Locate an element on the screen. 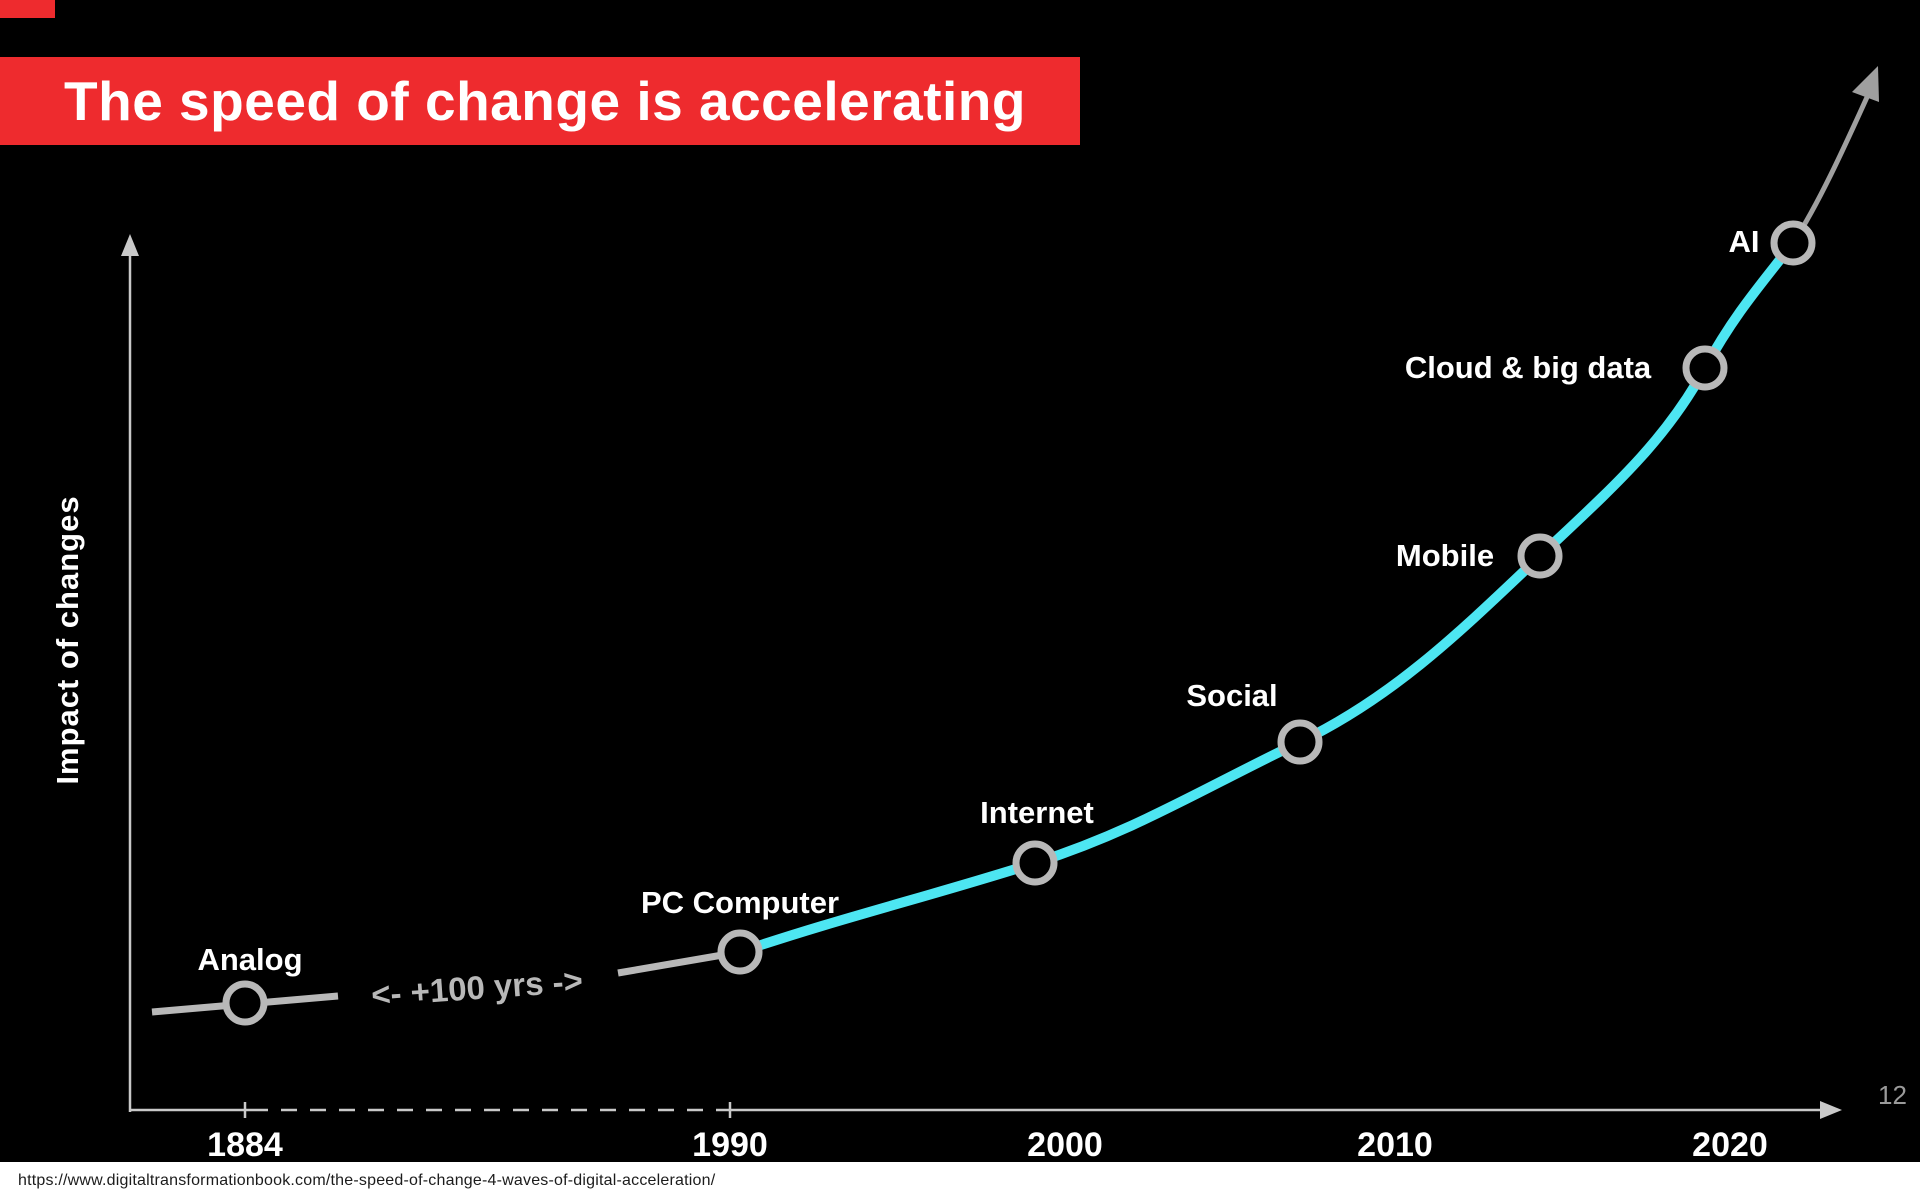 This screenshot has width=1920, height=1200. milestone-point-cloud-big-data is located at coordinates (1705, 368).